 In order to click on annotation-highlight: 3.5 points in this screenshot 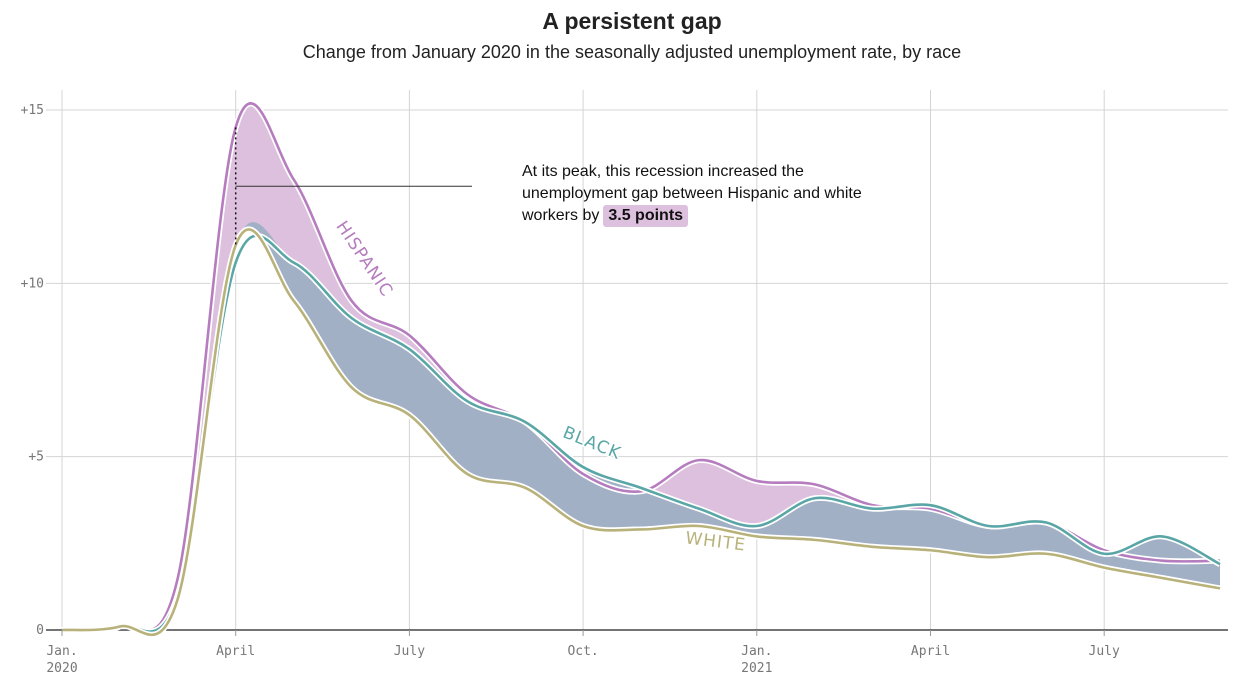, I will do `click(646, 216)`.